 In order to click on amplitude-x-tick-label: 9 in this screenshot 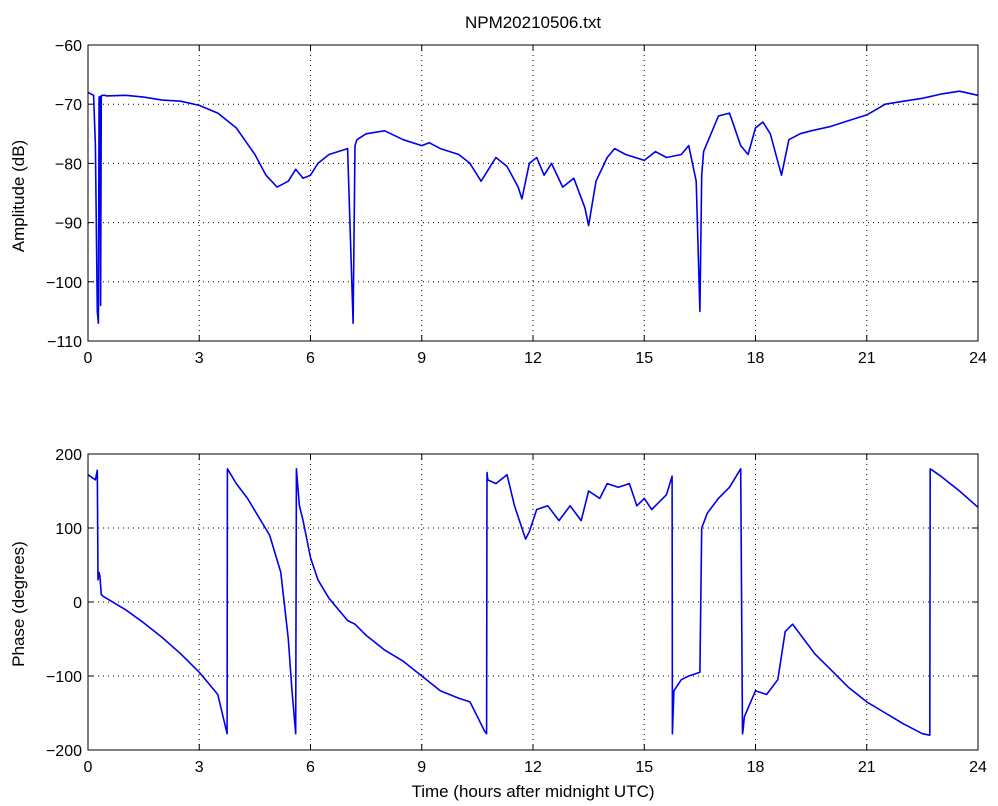, I will do `click(421, 358)`.